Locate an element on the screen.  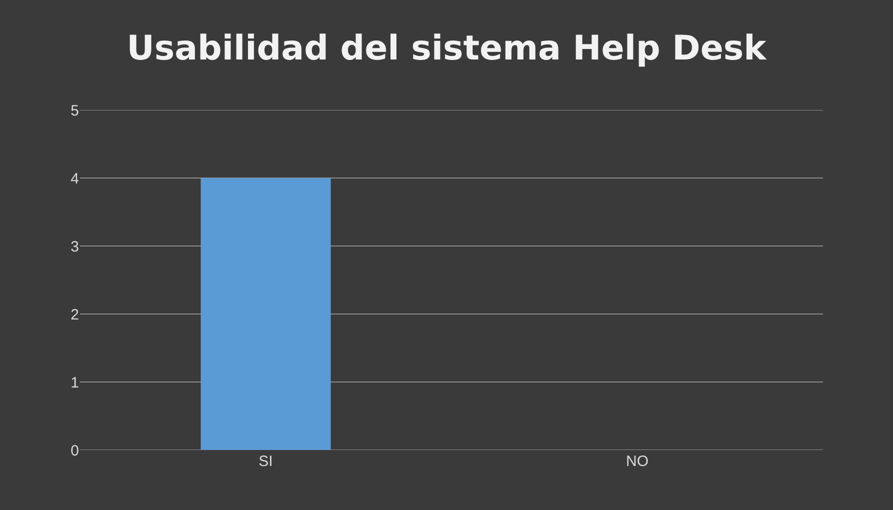
y-tick-label: 4 is located at coordinates (74, 179).